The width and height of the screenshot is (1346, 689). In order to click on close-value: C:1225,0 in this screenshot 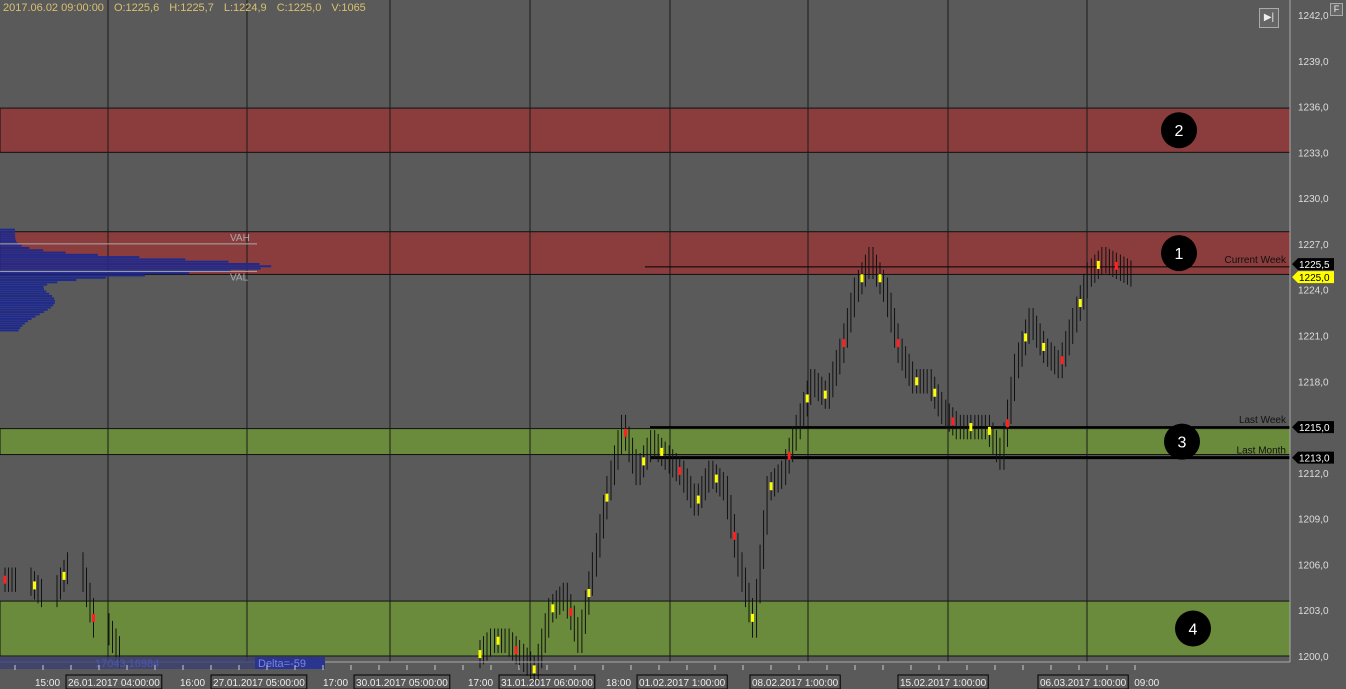, I will do `click(299, 8)`.